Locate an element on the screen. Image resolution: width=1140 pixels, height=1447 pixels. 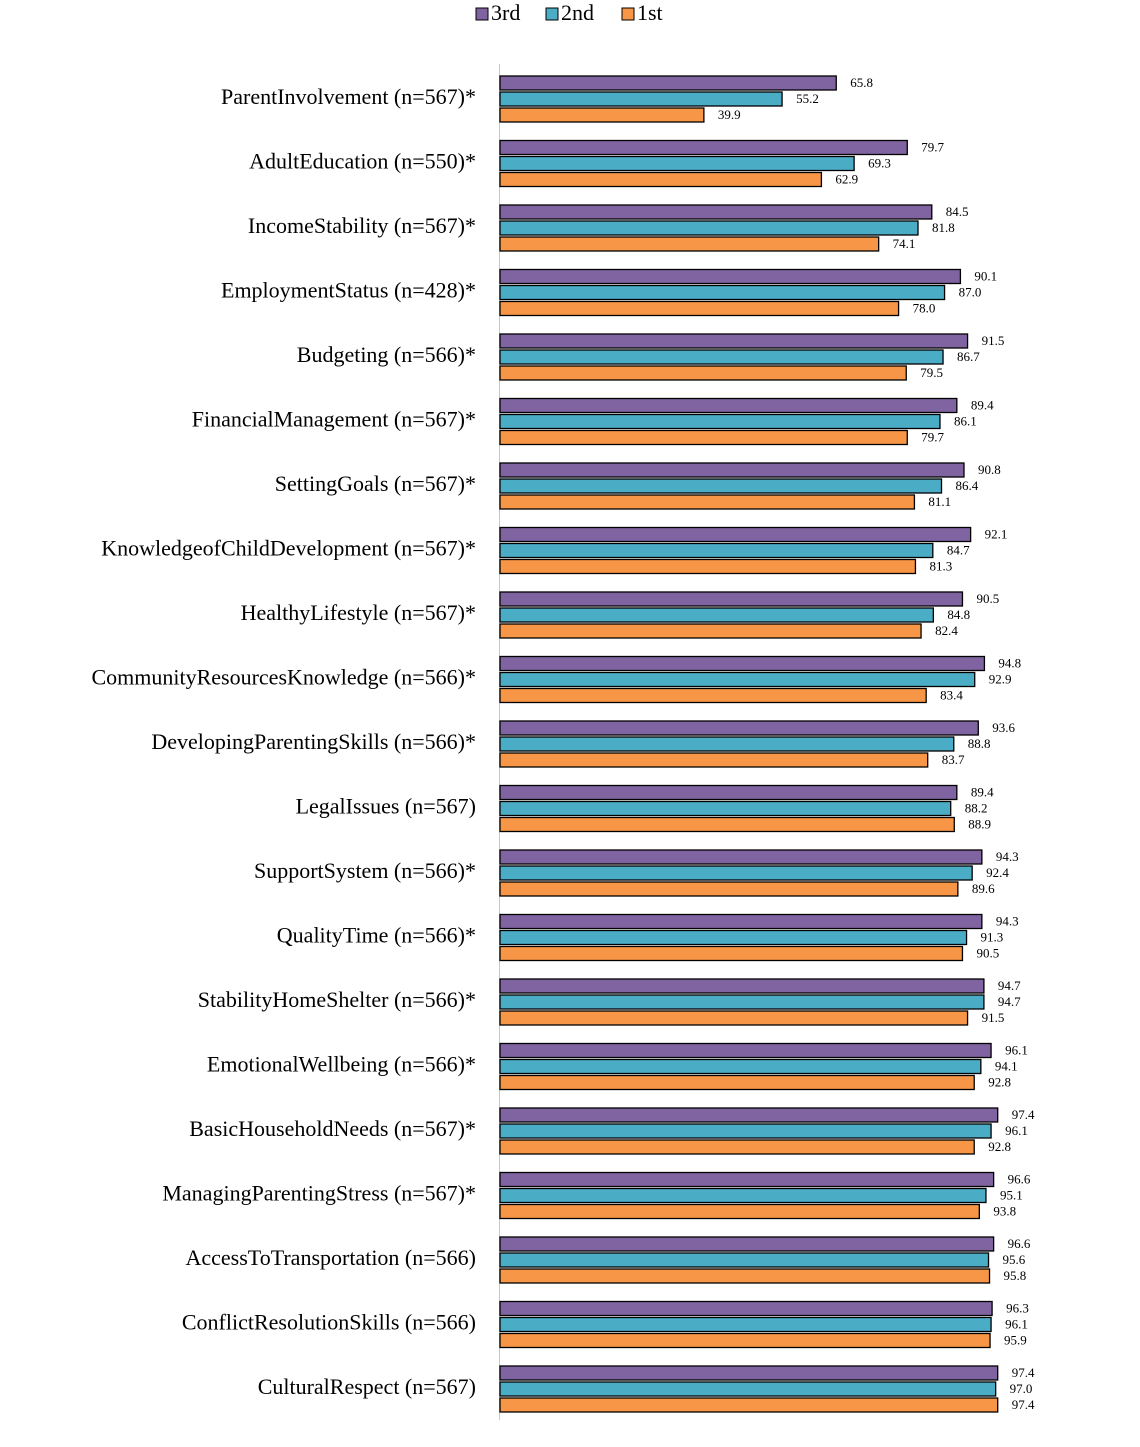
value-label: 90.1 is located at coordinates (985, 275).